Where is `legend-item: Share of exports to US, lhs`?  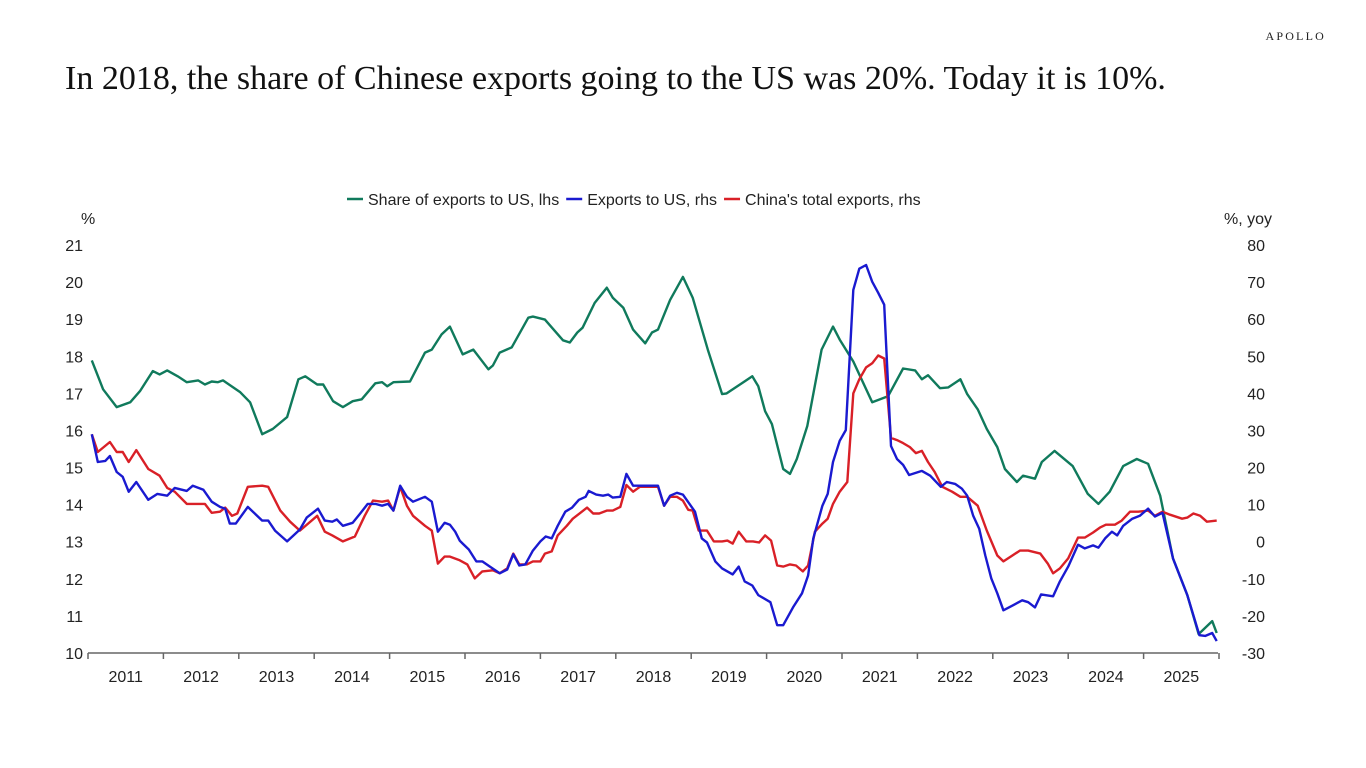
legend-item: Share of exports to US, lhs is located at coordinates (453, 200).